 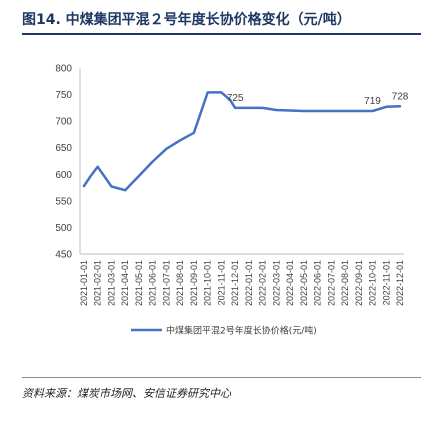 What do you see at coordinates (359, 283) in the screenshot?
I see `x-tick-label: 2022-09-01` at bounding box center [359, 283].